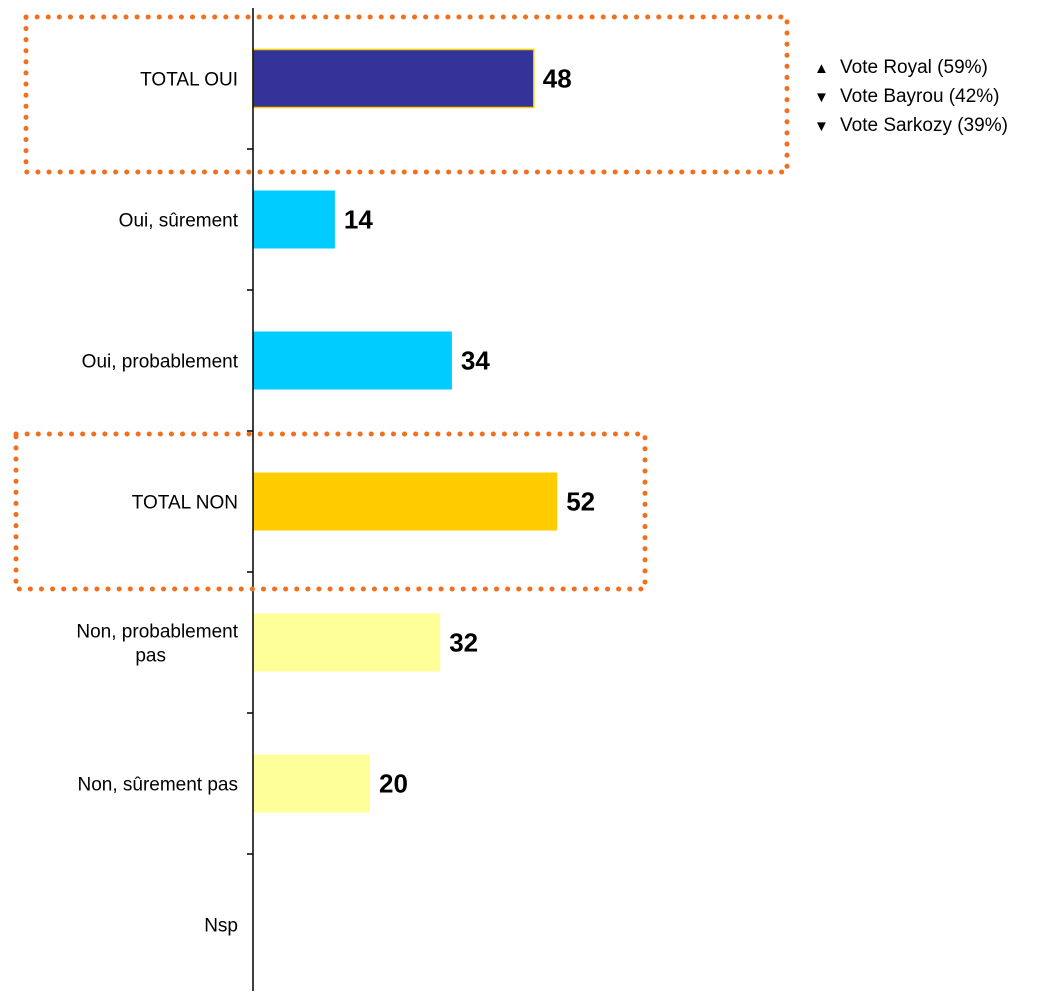 This screenshot has width=1056, height=996. What do you see at coordinates (150, 656) in the screenshot?
I see `category-label-line: pas` at bounding box center [150, 656].